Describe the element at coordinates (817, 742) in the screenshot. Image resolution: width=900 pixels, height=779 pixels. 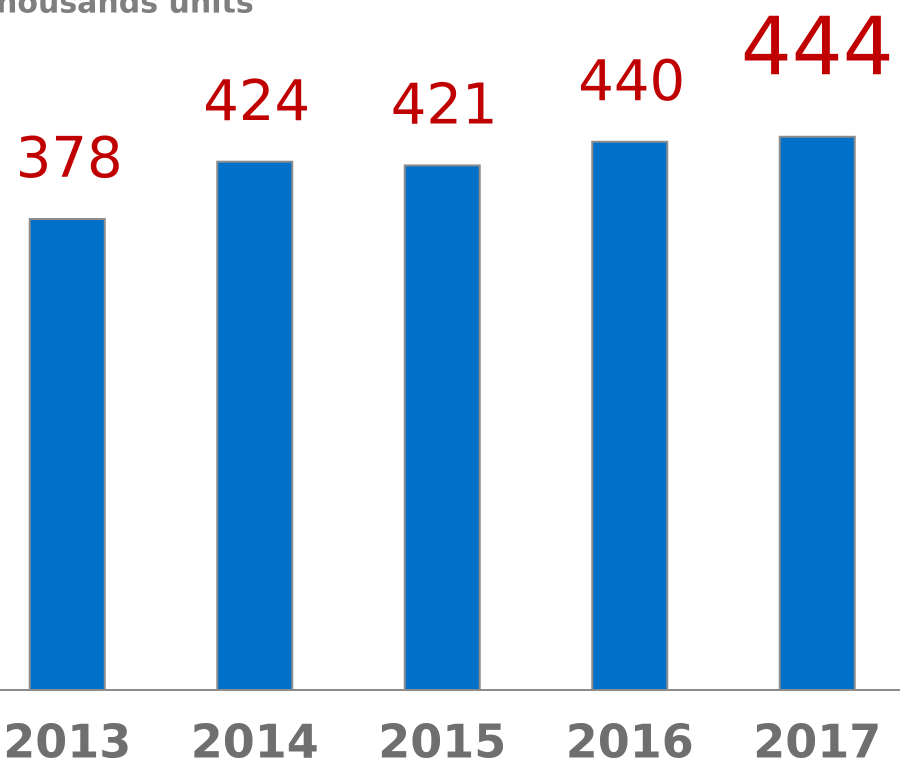
I see `x-tick-label: 2017` at that location.